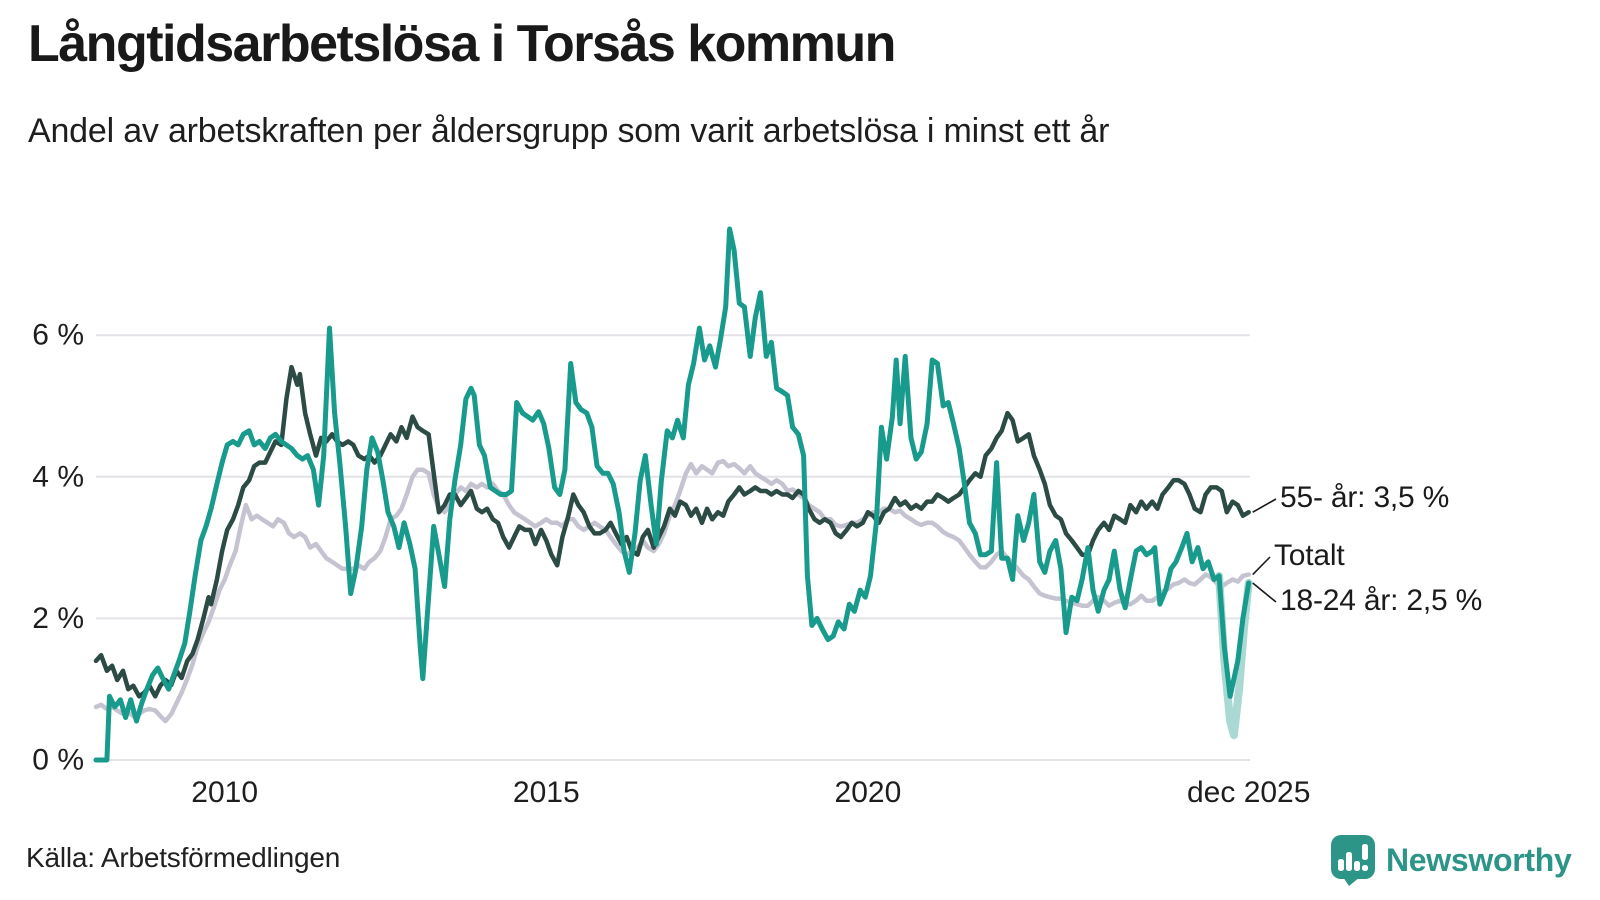  What do you see at coordinates (1248, 792) in the screenshot?
I see `x-tick-label: dec 2025` at bounding box center [1248, 792].